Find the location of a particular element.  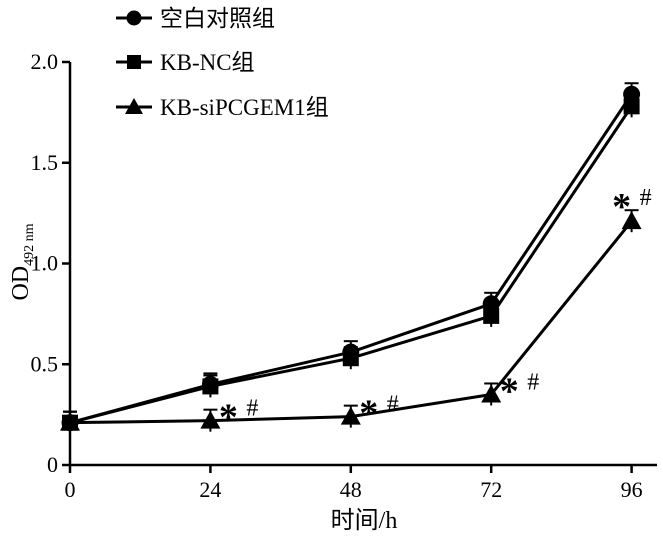

y-tick-label: 0.5 is located at coordinates (45, 363).